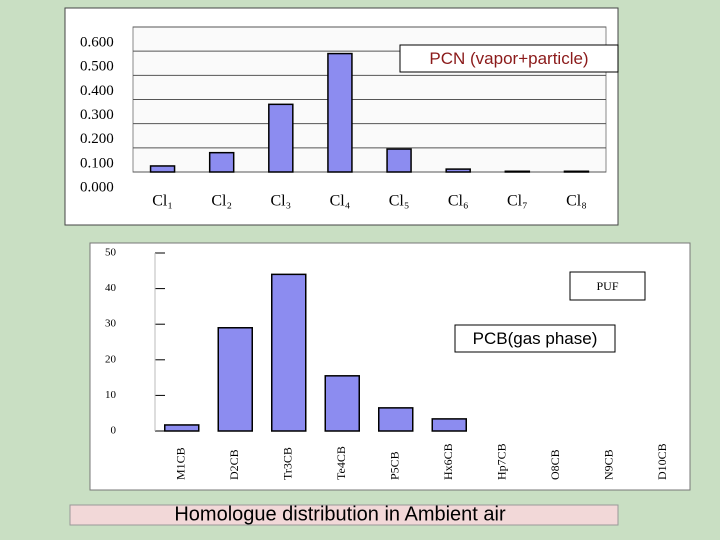 This screenshot has width=720, height=540. I want to click on y-tick-label: 40, so click(111, 288).